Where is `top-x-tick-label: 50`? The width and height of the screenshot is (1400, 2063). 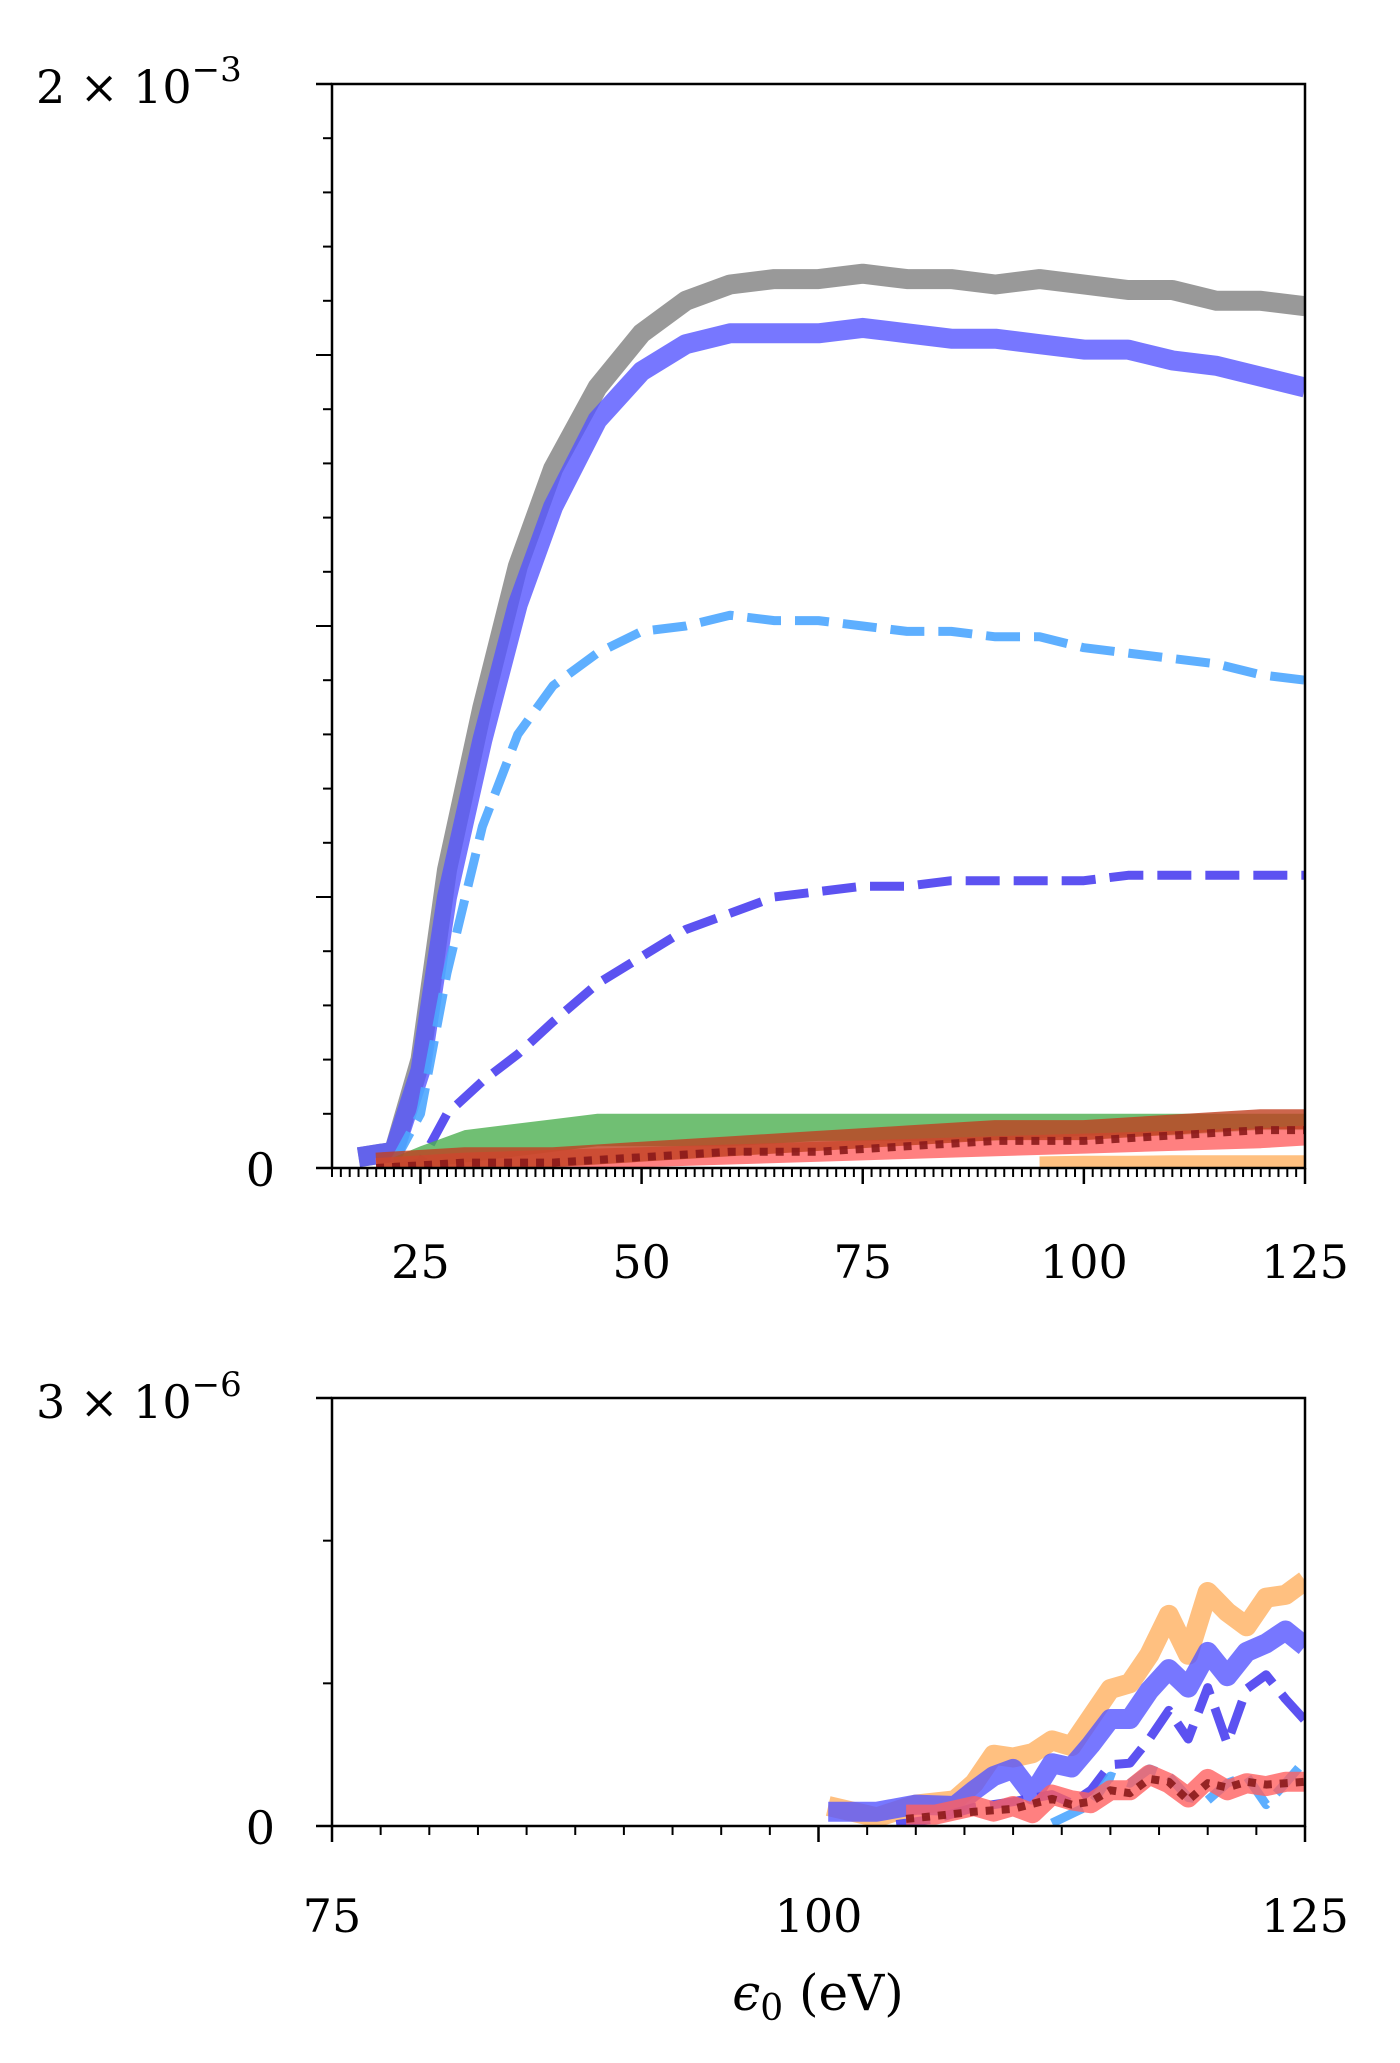
top-x-tick-label: 50 is located at coordinates (641, 1262).